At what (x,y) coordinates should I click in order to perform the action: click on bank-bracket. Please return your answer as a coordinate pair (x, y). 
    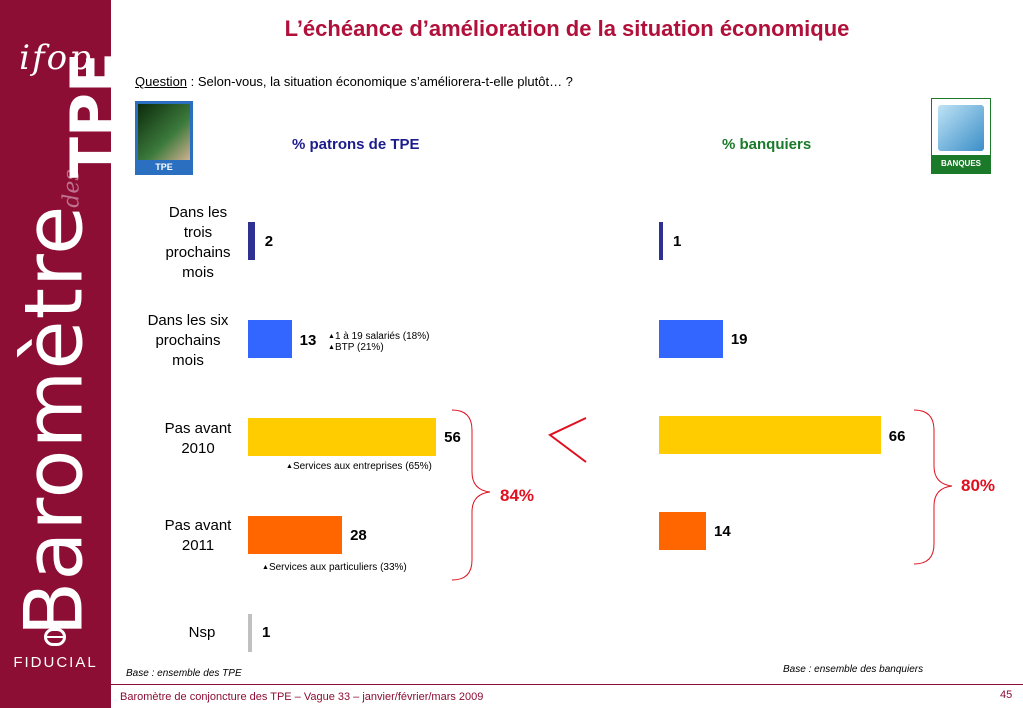
    Looking at the image, I should click on (933, 487).